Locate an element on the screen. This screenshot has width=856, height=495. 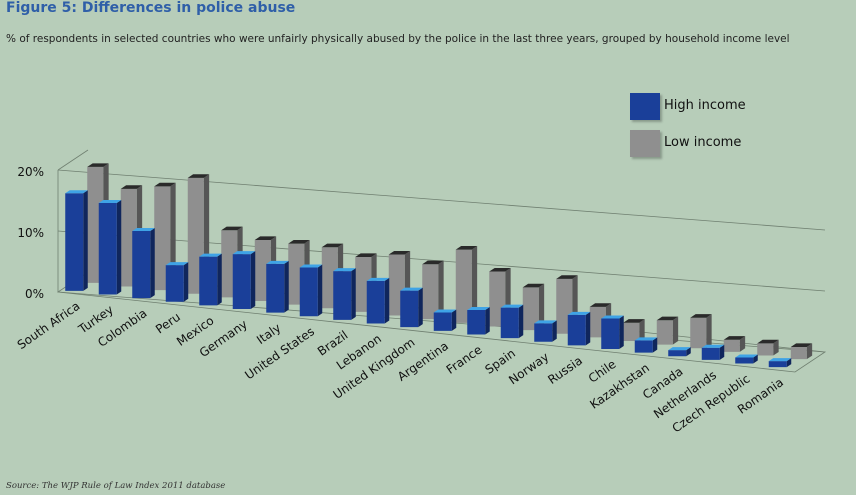
bar-low-income-0-top is located at coordinates (98, 165).